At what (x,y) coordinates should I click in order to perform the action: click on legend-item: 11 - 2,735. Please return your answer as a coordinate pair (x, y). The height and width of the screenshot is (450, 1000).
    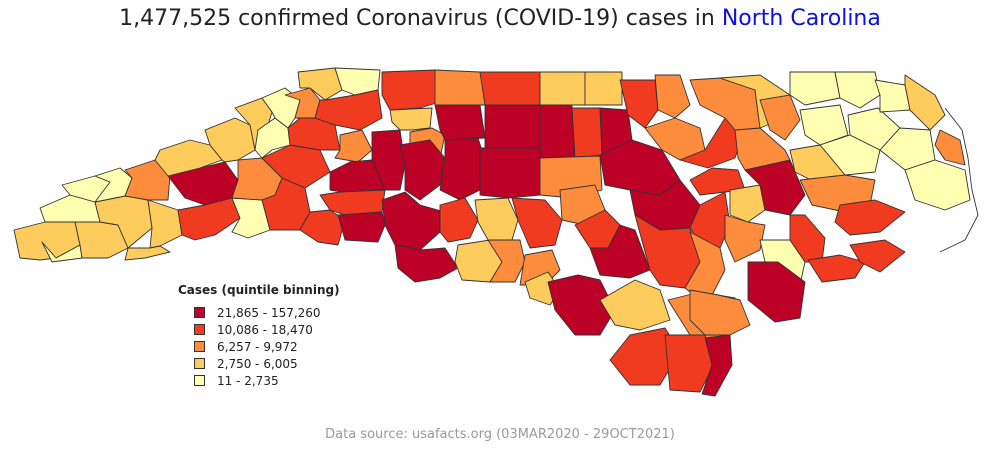
    Looking at the image, I should click on (267, 380).